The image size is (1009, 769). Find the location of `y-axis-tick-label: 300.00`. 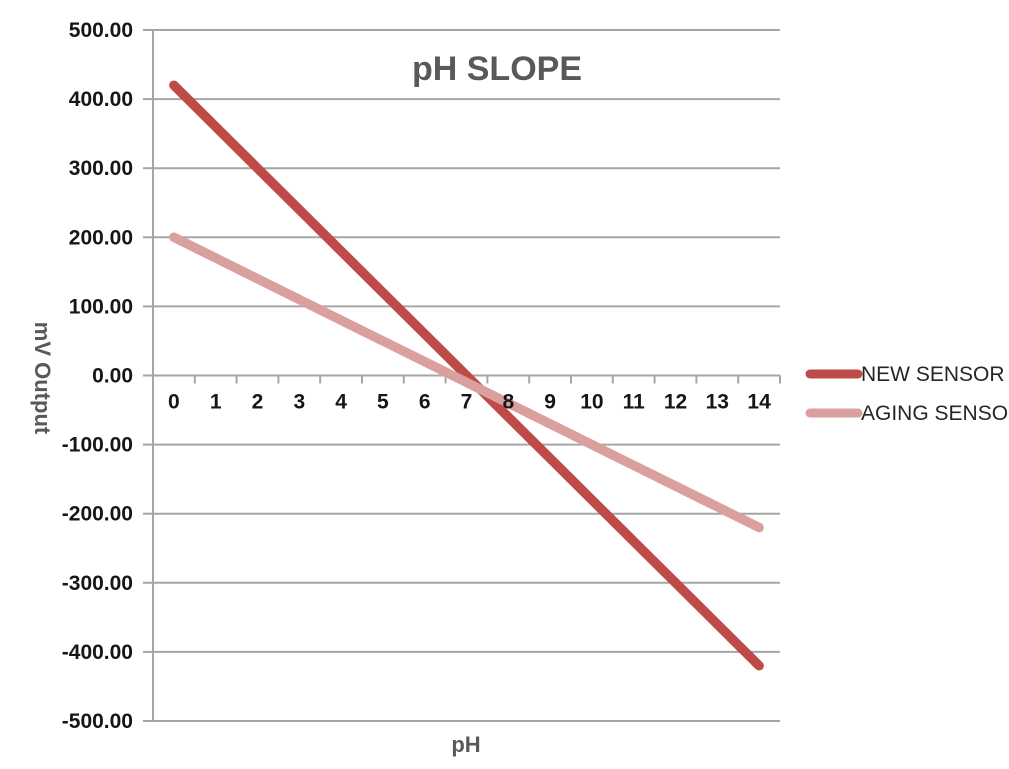

y-axis-tick-label: 300.00 is located at coordinates (101, 168).